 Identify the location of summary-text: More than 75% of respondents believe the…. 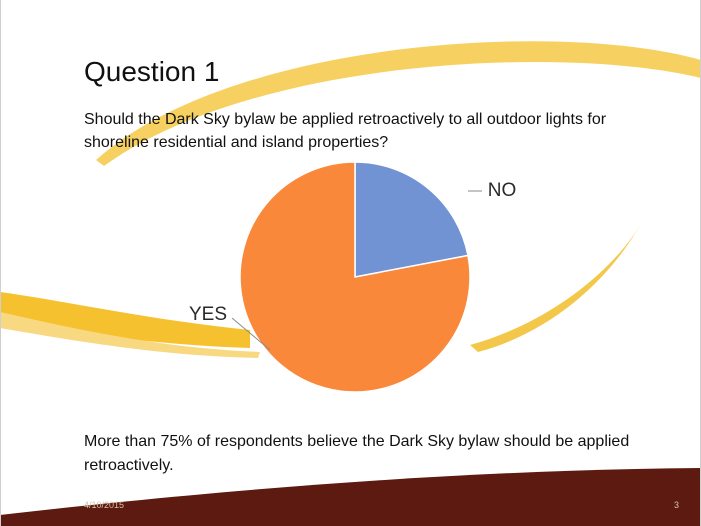
(357, 453).